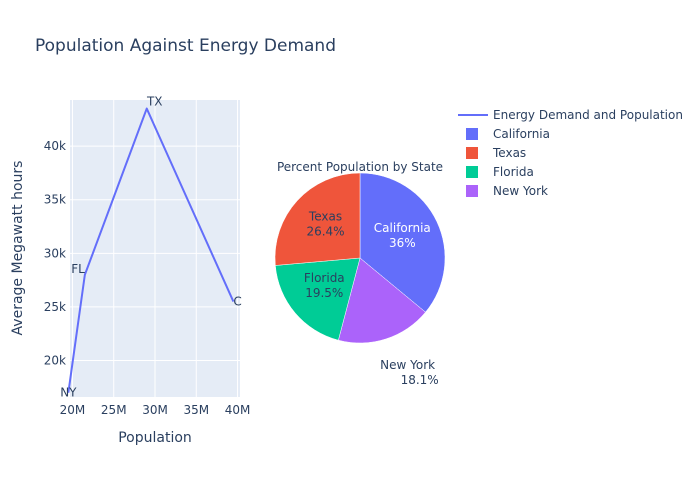  I want to click on y-tick-label: 35k, so click(55, 200).